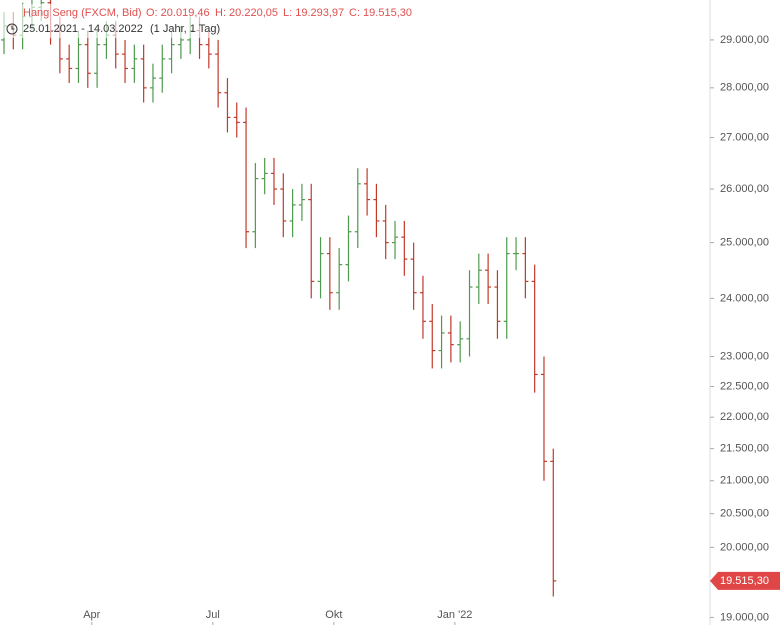 Image resolution: width=780 pixels, height=625 pixels. What do you see at coordinates (313, 13) in the screenshot?
I see `header-low: L: 19.293,97` at bounding box center [313, 13].